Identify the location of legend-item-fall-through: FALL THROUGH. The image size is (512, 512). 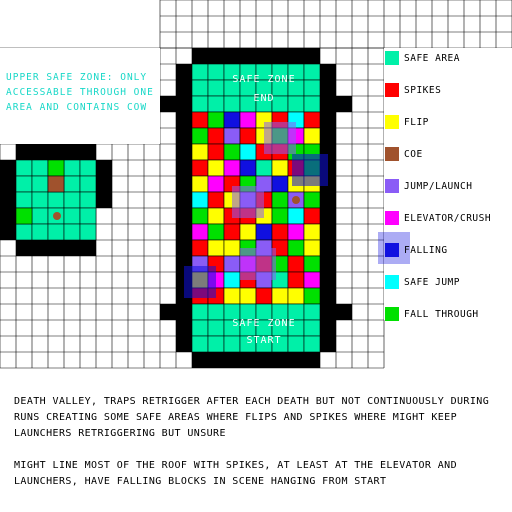
(448, 314).